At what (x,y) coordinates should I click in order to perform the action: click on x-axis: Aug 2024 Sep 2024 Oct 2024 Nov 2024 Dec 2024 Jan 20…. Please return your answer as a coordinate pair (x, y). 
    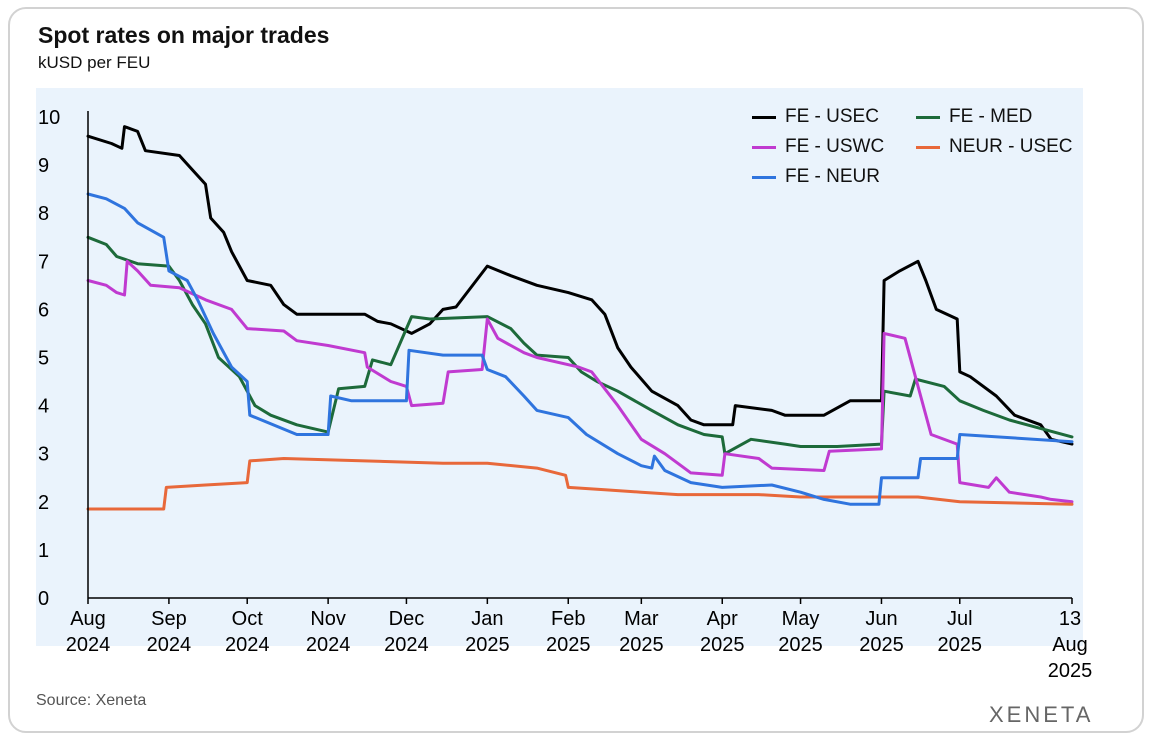
    Looking at the image, I should click on (579, 640).